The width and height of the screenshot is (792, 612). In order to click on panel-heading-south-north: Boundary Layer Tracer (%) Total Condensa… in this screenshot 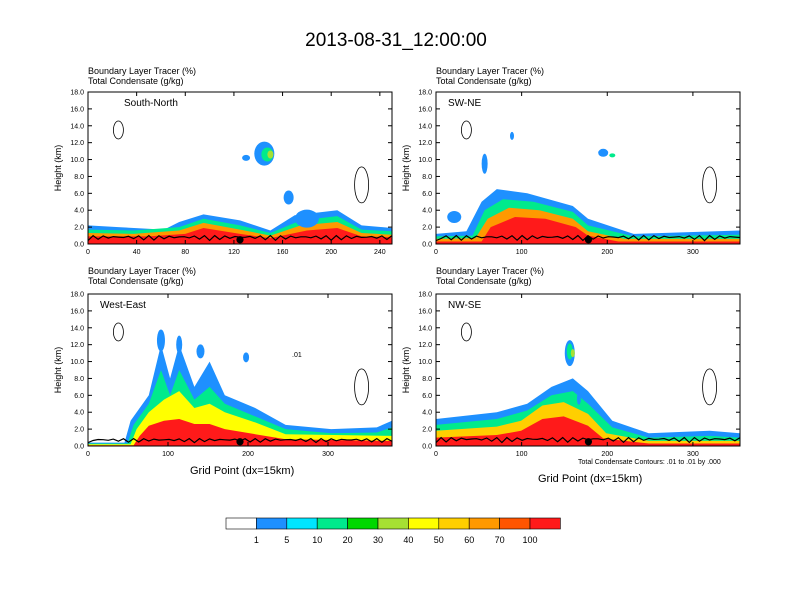, I will do `click(142, 76)`.